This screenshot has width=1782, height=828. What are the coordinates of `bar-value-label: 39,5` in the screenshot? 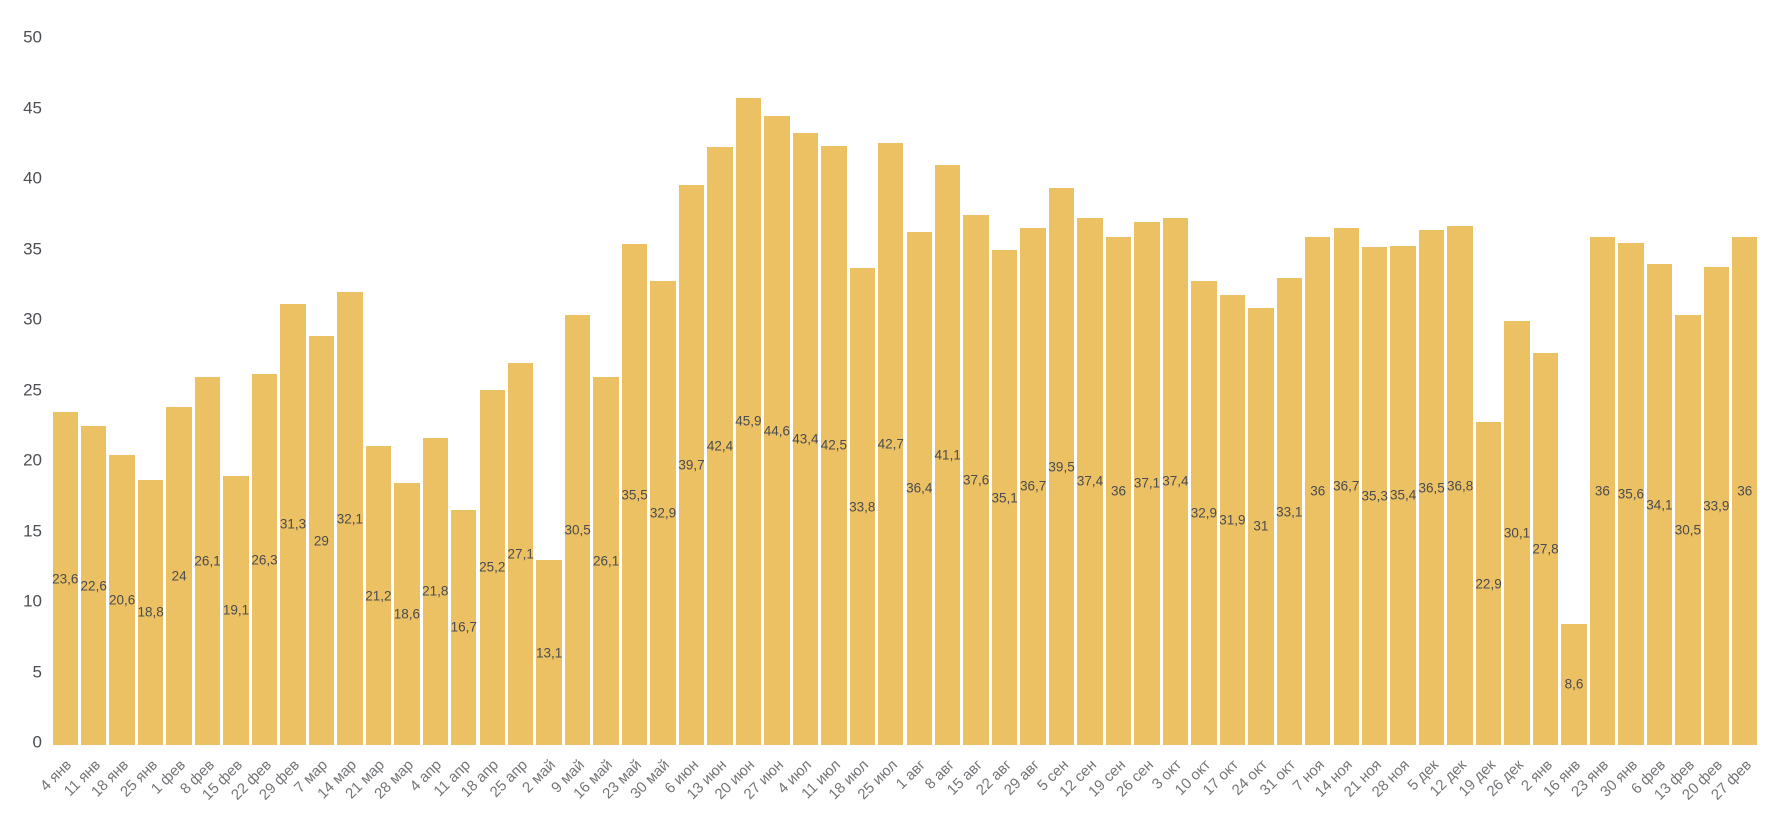 It's located at (1061, 467).